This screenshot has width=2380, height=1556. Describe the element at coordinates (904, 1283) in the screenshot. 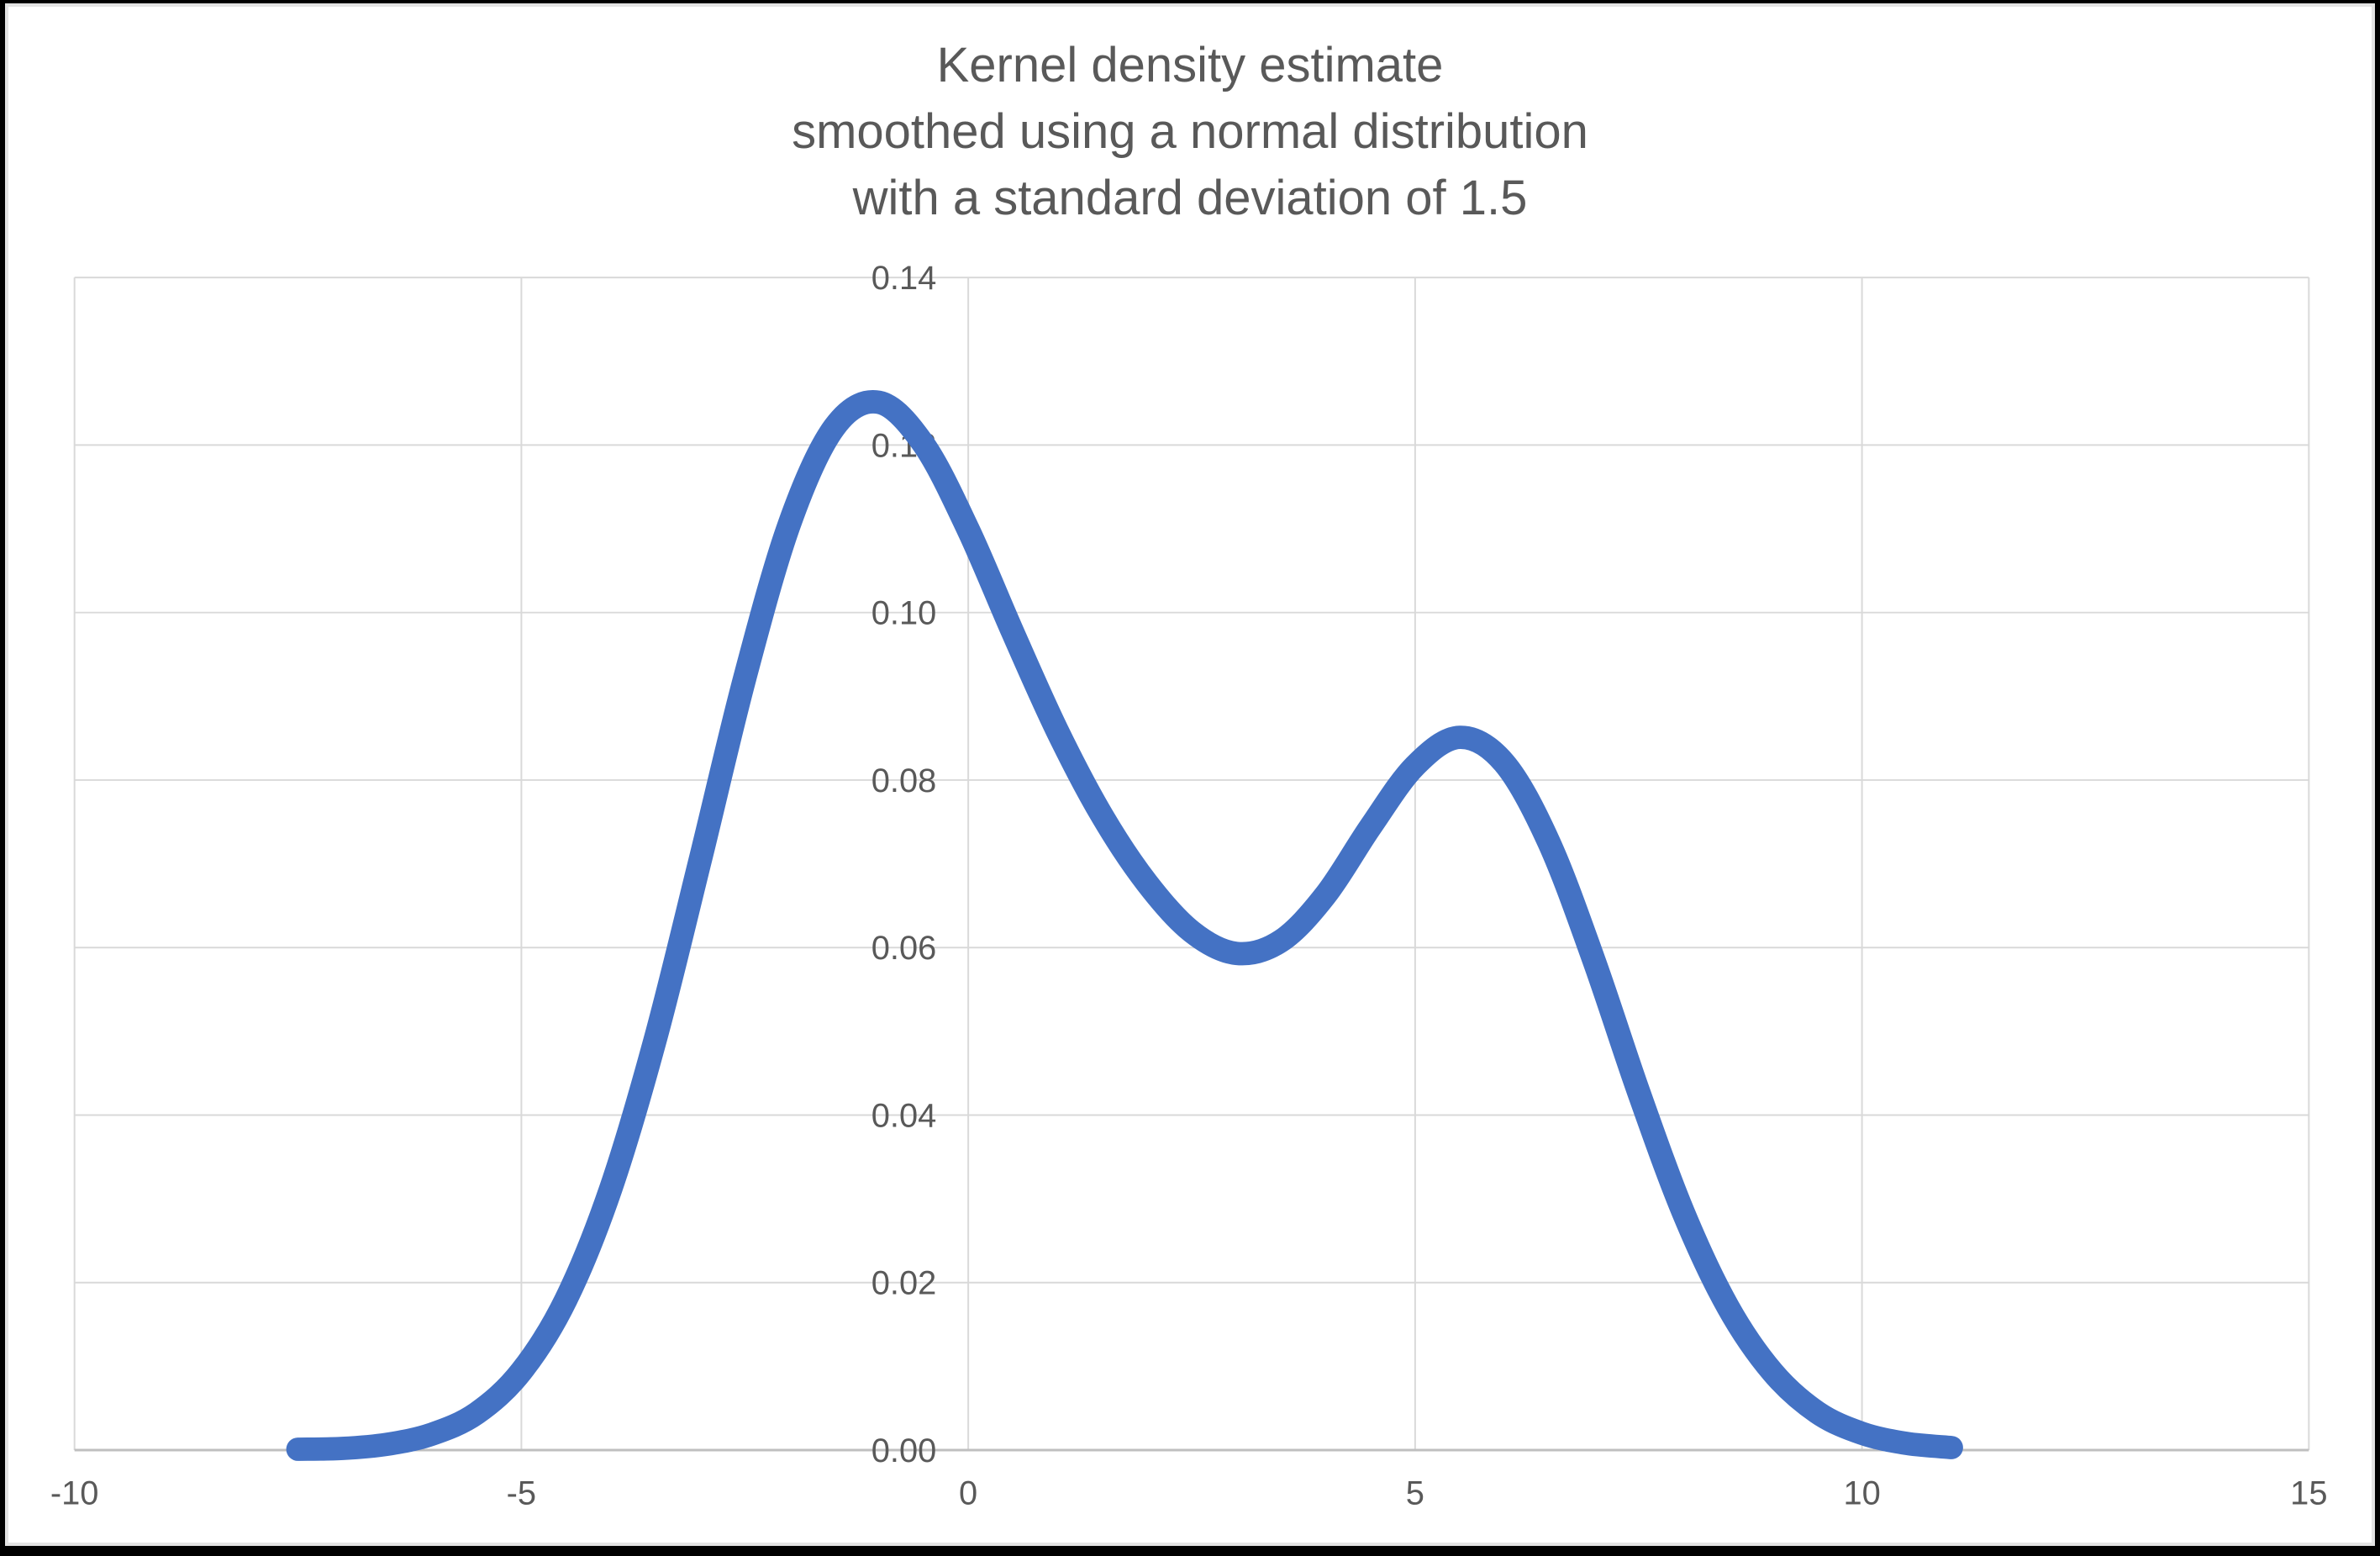

I see `y-tick-label: 0.02` at that location.